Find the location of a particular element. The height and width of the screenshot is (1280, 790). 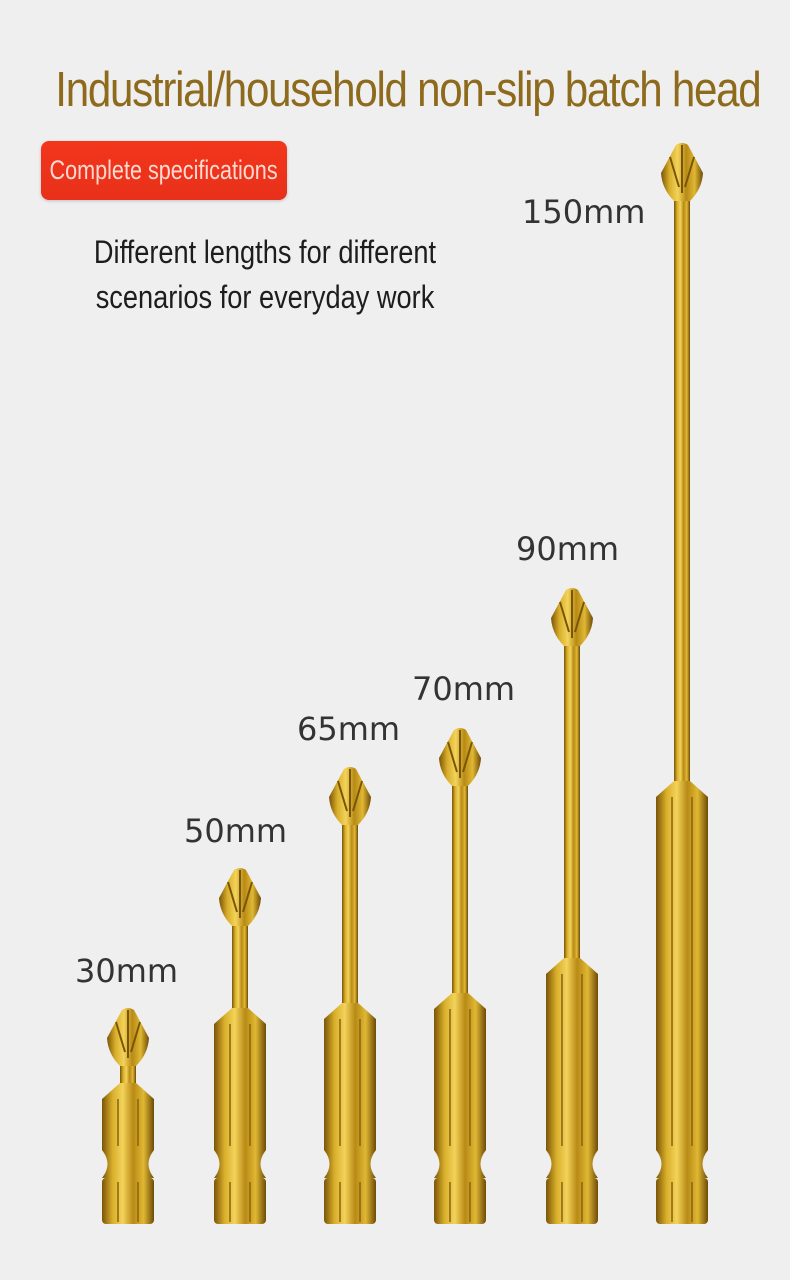

length-label-150: 150mm is located at coordinates (584, 212).